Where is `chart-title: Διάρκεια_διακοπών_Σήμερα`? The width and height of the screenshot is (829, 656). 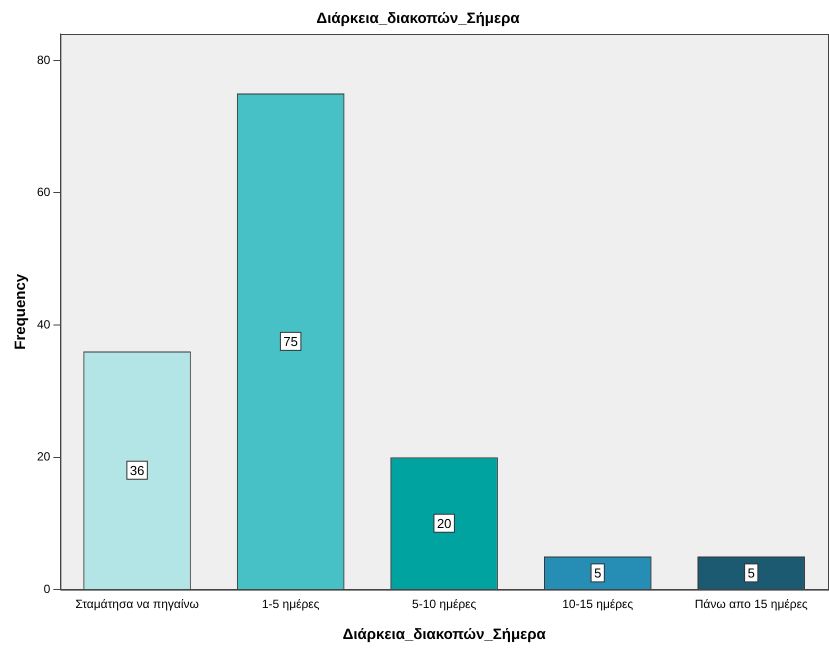
chart-title: Διάρκεια_διακοπών_Σήμερα is located at coordinates (418, 19).